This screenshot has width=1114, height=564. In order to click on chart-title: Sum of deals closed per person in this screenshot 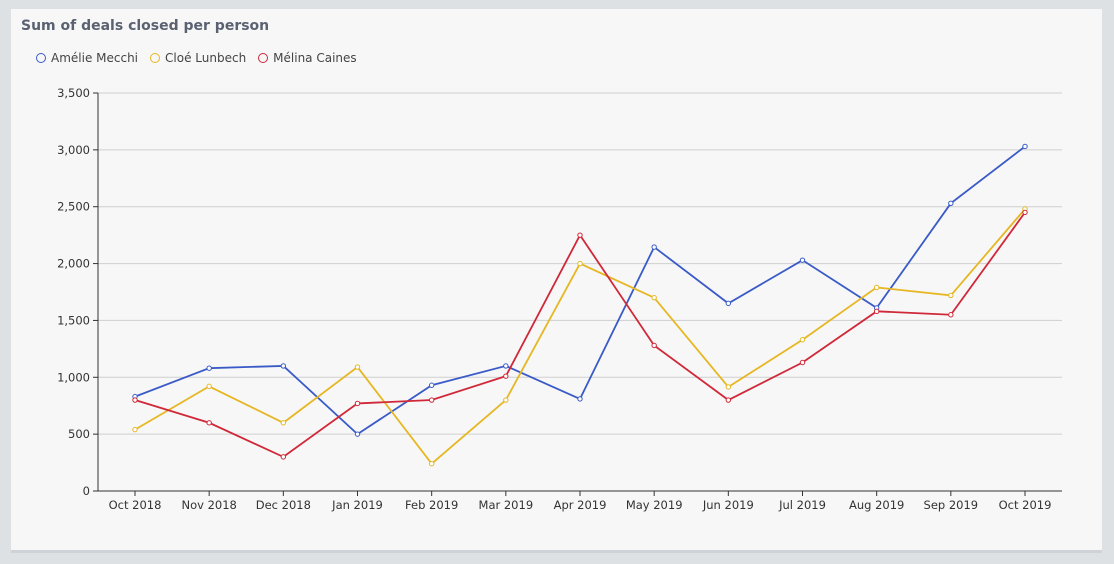, I will do `click(145, 26)`.